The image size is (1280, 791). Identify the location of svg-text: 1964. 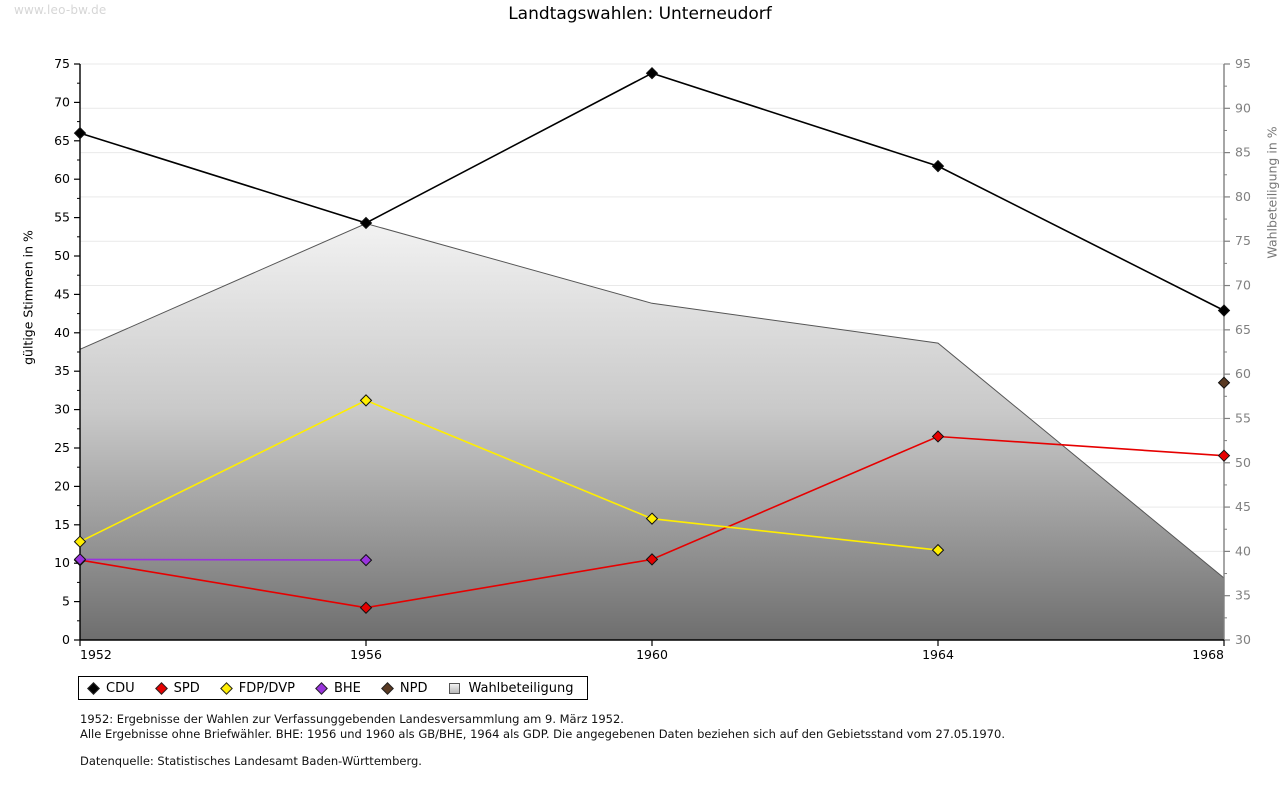
(938, 654).